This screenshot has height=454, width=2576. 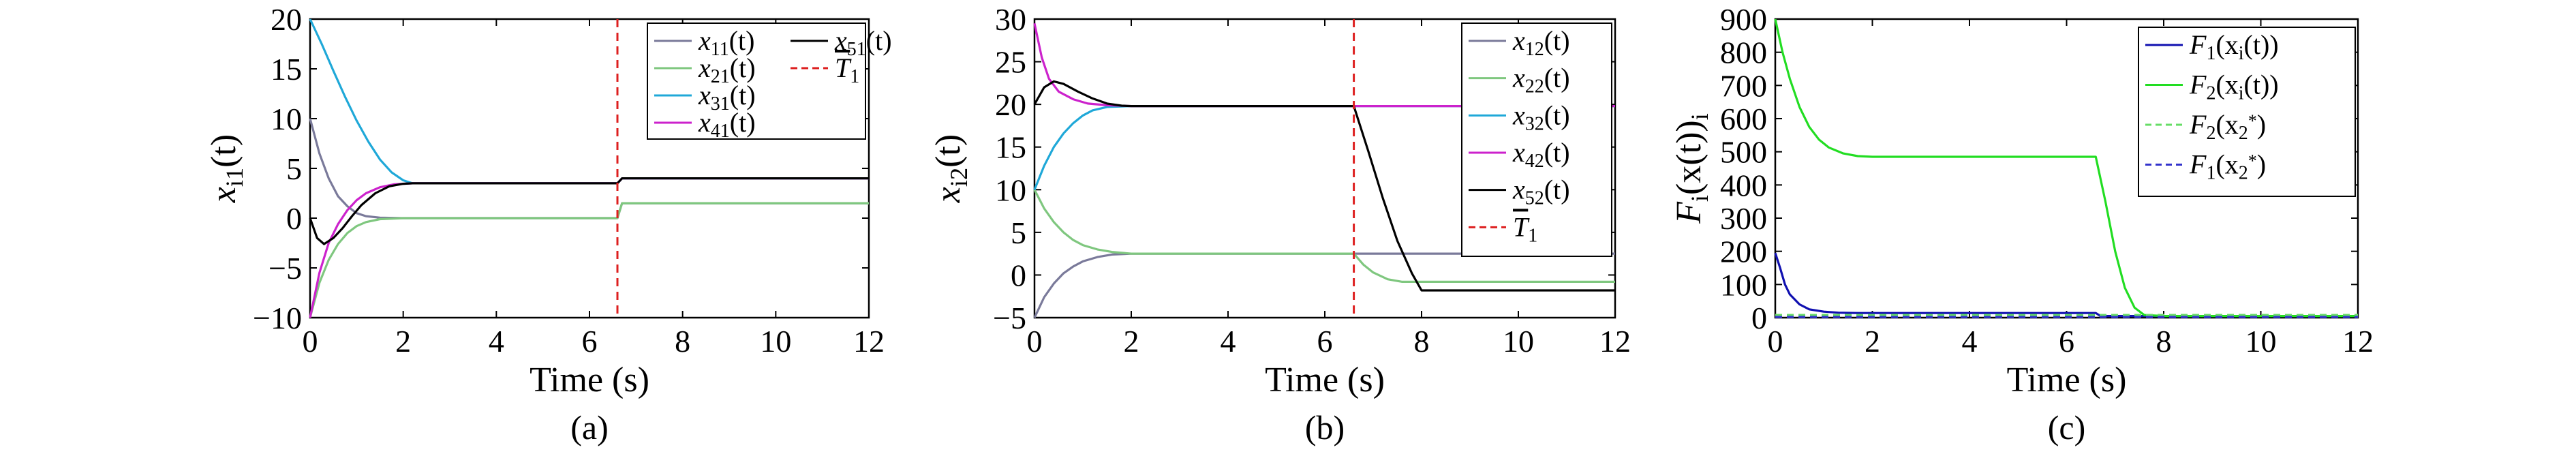 I want to click on legend-label: x31(t), so click(x=727, y=97).